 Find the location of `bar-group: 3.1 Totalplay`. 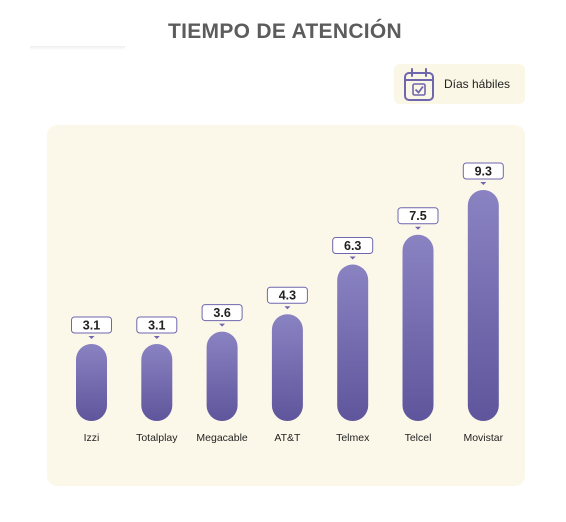

bar-group: 3.1 Totalplay is located at coordinates (157, 380).